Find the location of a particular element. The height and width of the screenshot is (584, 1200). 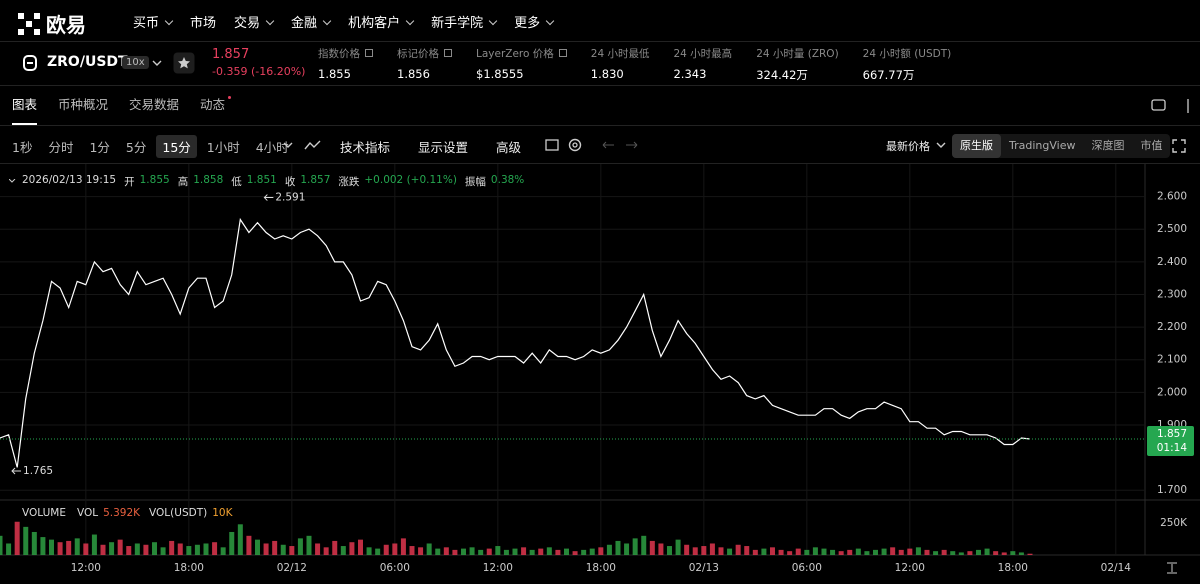

interval: 分时 is located at coordinates (61, 147).